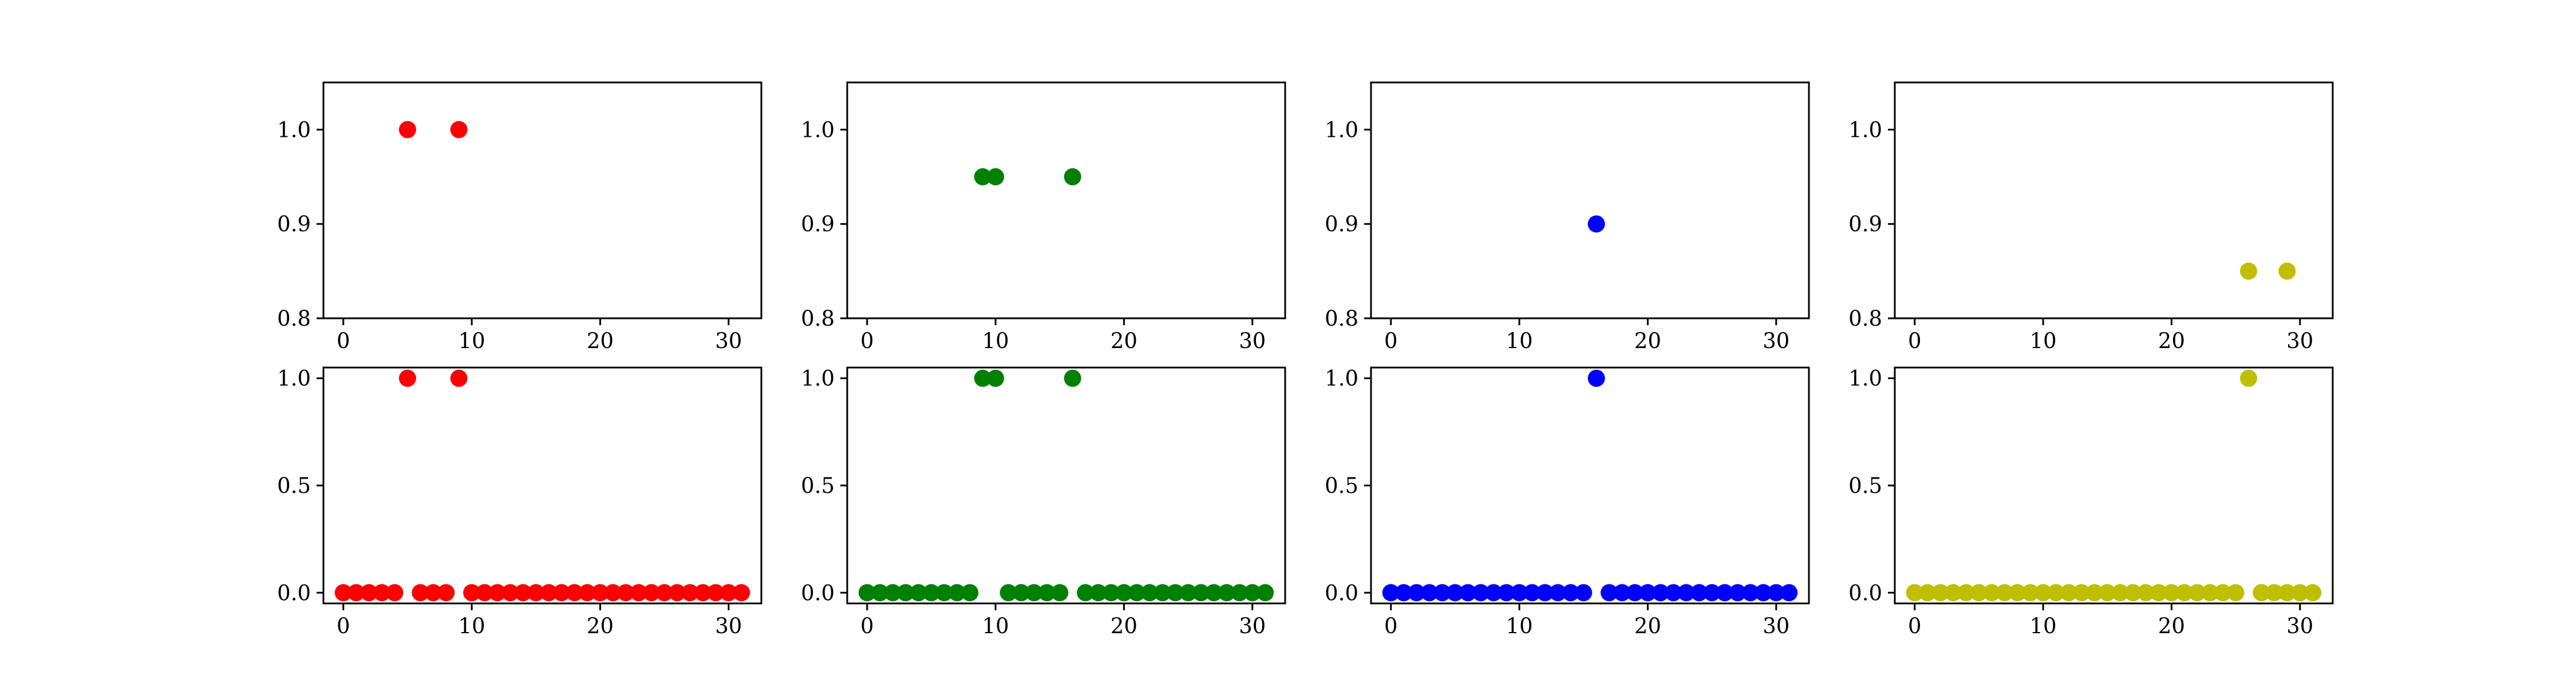 This screenshot has height=687, width=2576. Describe the element at coordinates (818, 485) in the screenshot. I see `y-tick-label: 0.5` at that location.